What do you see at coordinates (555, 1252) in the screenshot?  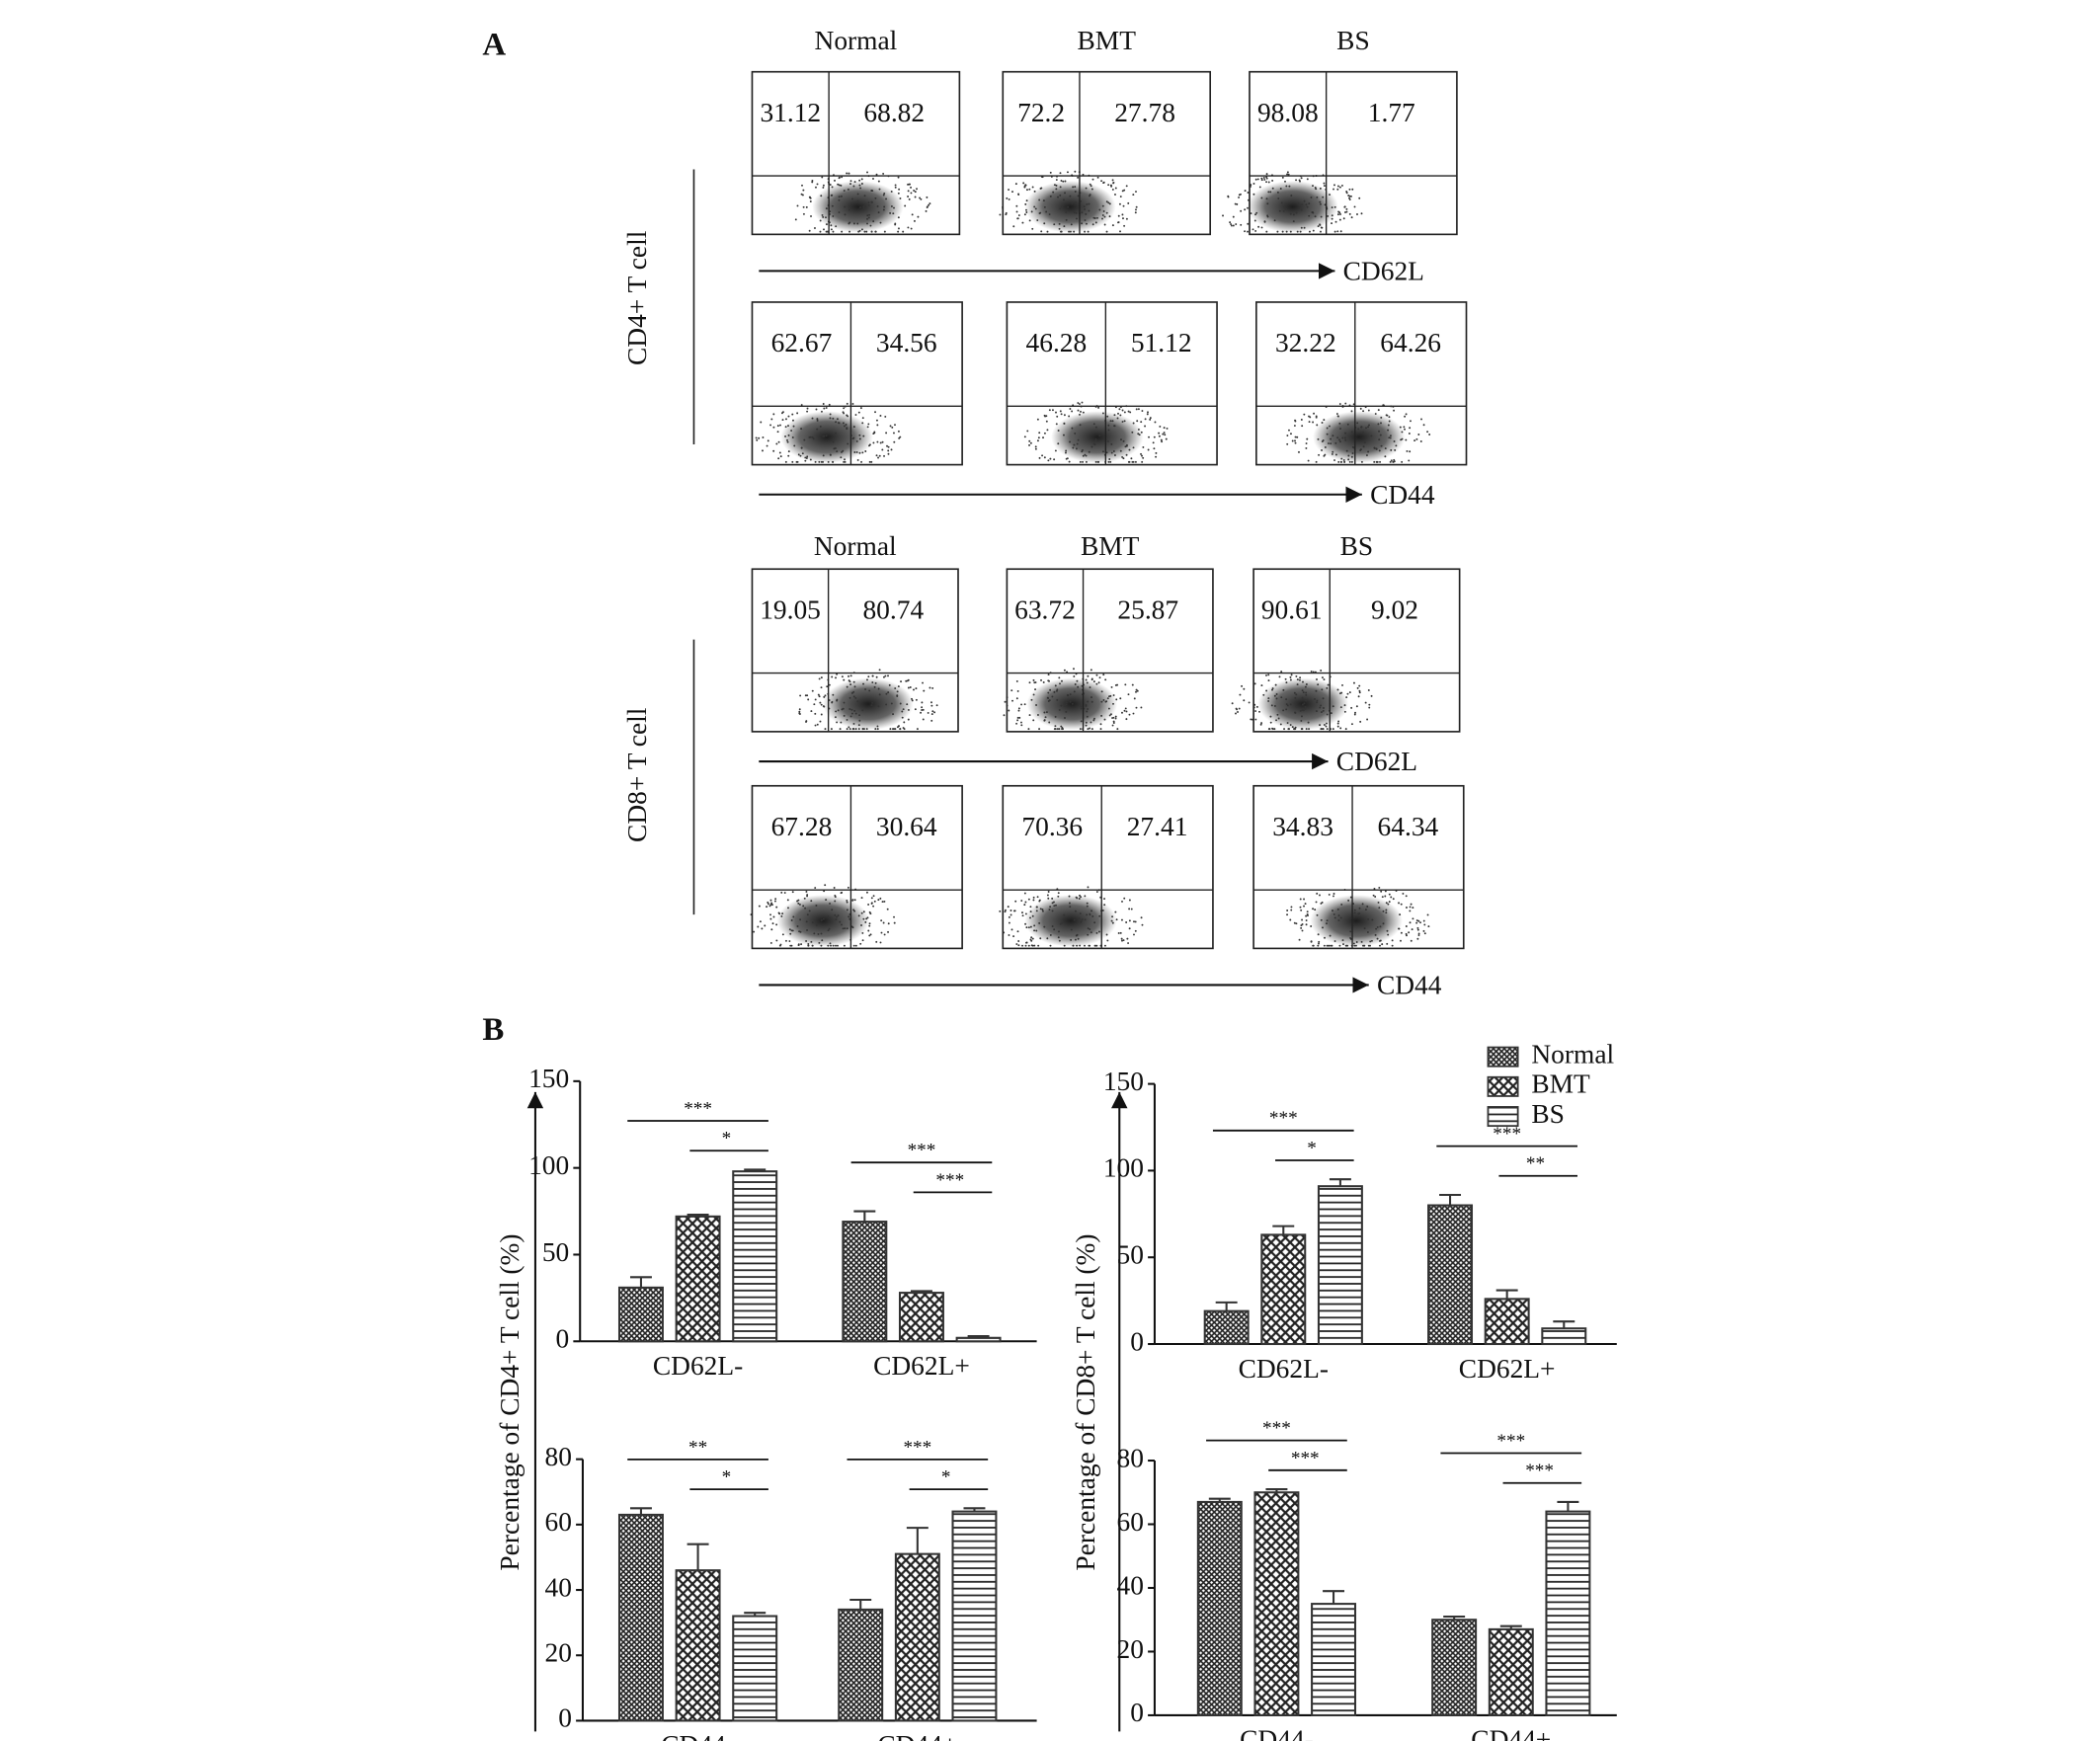 I see `y-tick-label: 50` at bounding box center [555, 1252].